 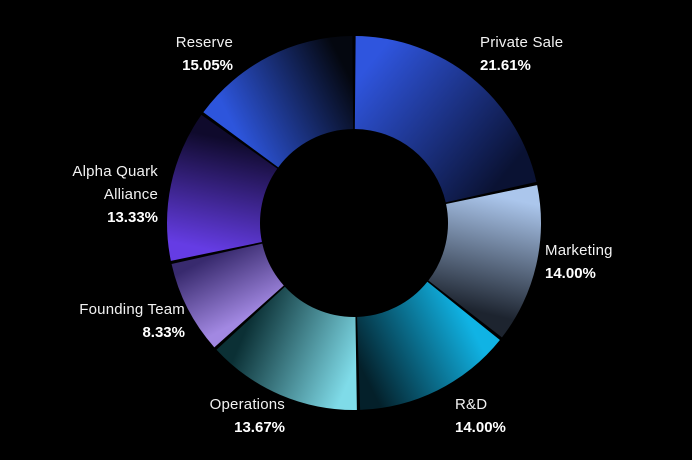 What do you see at coordinates (278, 102) in the screenshot?
I see `slice-reserve` at bounding box center [278, 102].